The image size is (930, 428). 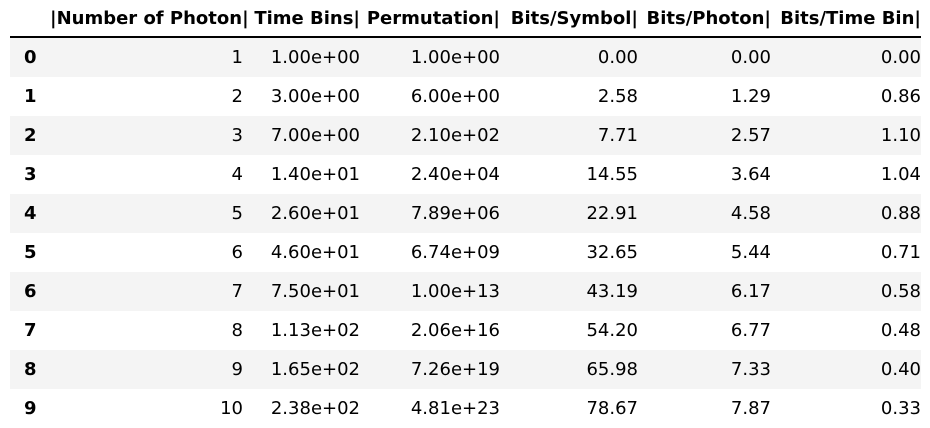 What do you see at coordinates (455, 57) in the screenshot?
I see `cell-permutation: 1.00e+00` at bounding box center [455, 57].